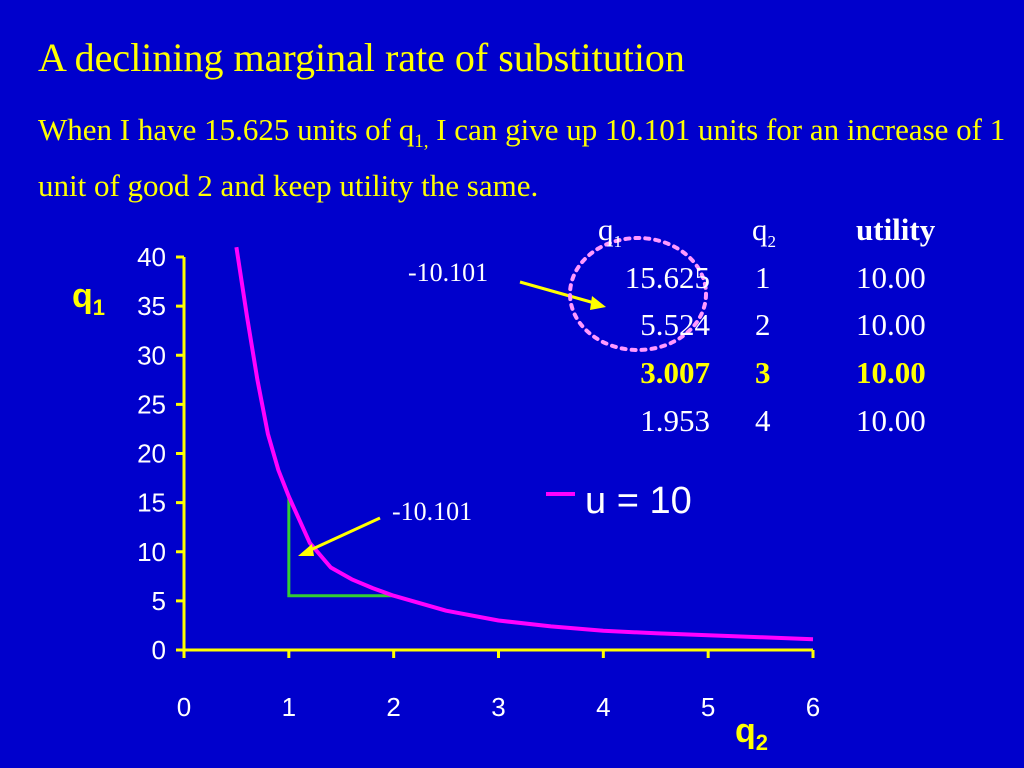 This screenshot has width=1024, height=768. Describe the element at coordinates (638, 501) in the screenshot. I see `legend-label: u = 10` at that location.